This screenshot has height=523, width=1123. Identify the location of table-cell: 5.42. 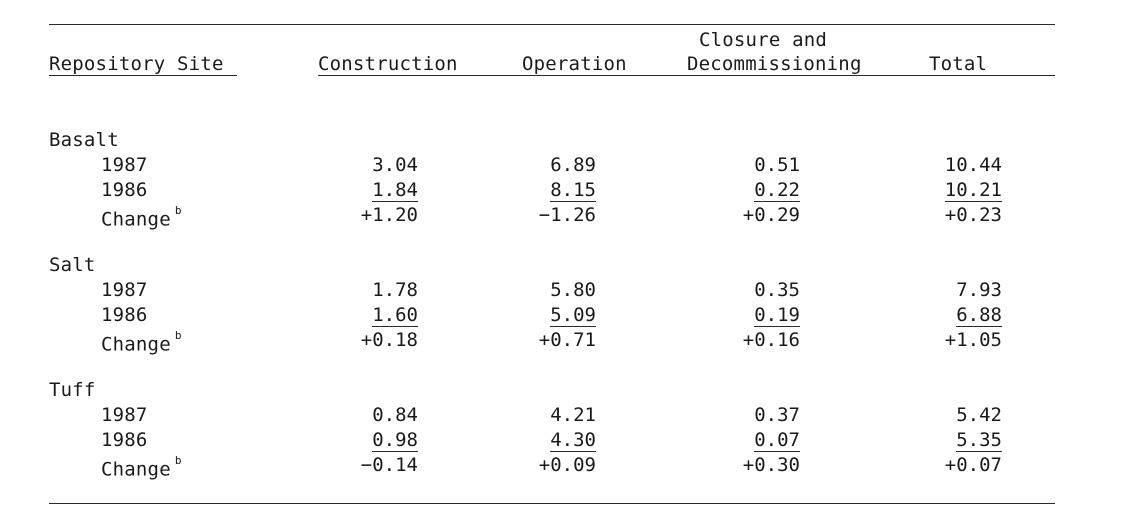
(942, 415).